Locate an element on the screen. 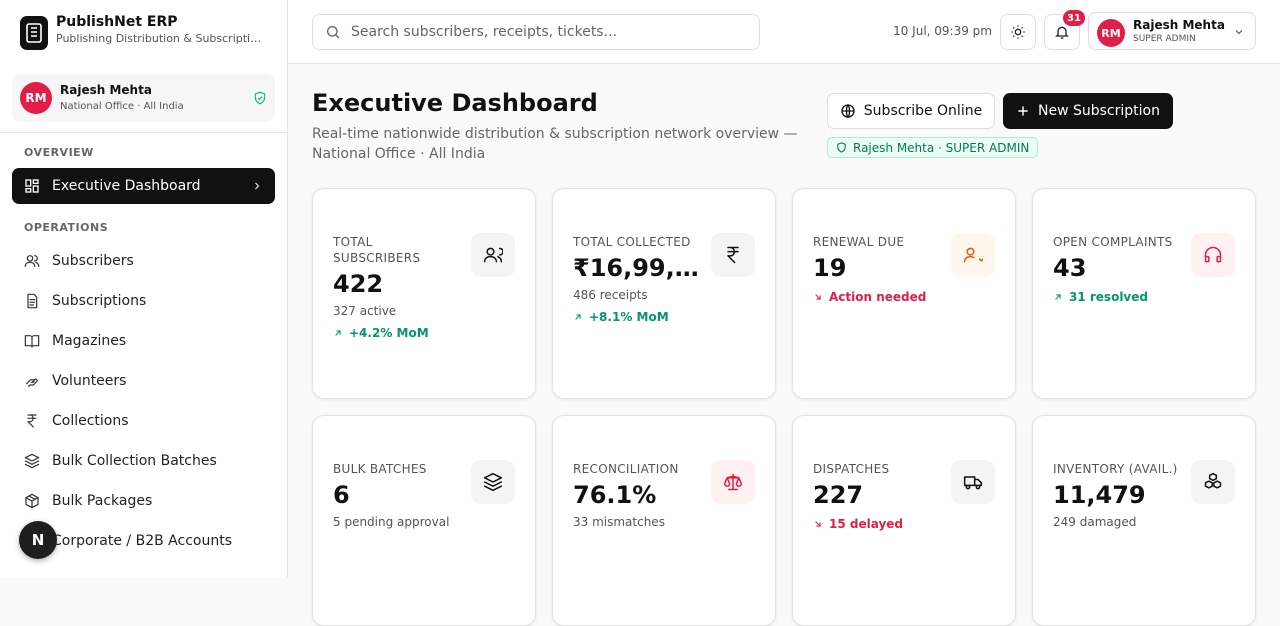  stat-card: BULK BATCHES 6 5 pending approval is located at coordinates (424, 520).